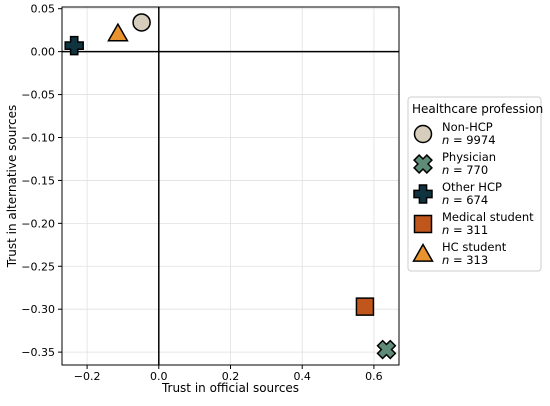 This screenshot has height=406, width=550. Describe the element at coordinates (38, 95) in the screenshot. I see `y-tick-label: −0.05` at that location.